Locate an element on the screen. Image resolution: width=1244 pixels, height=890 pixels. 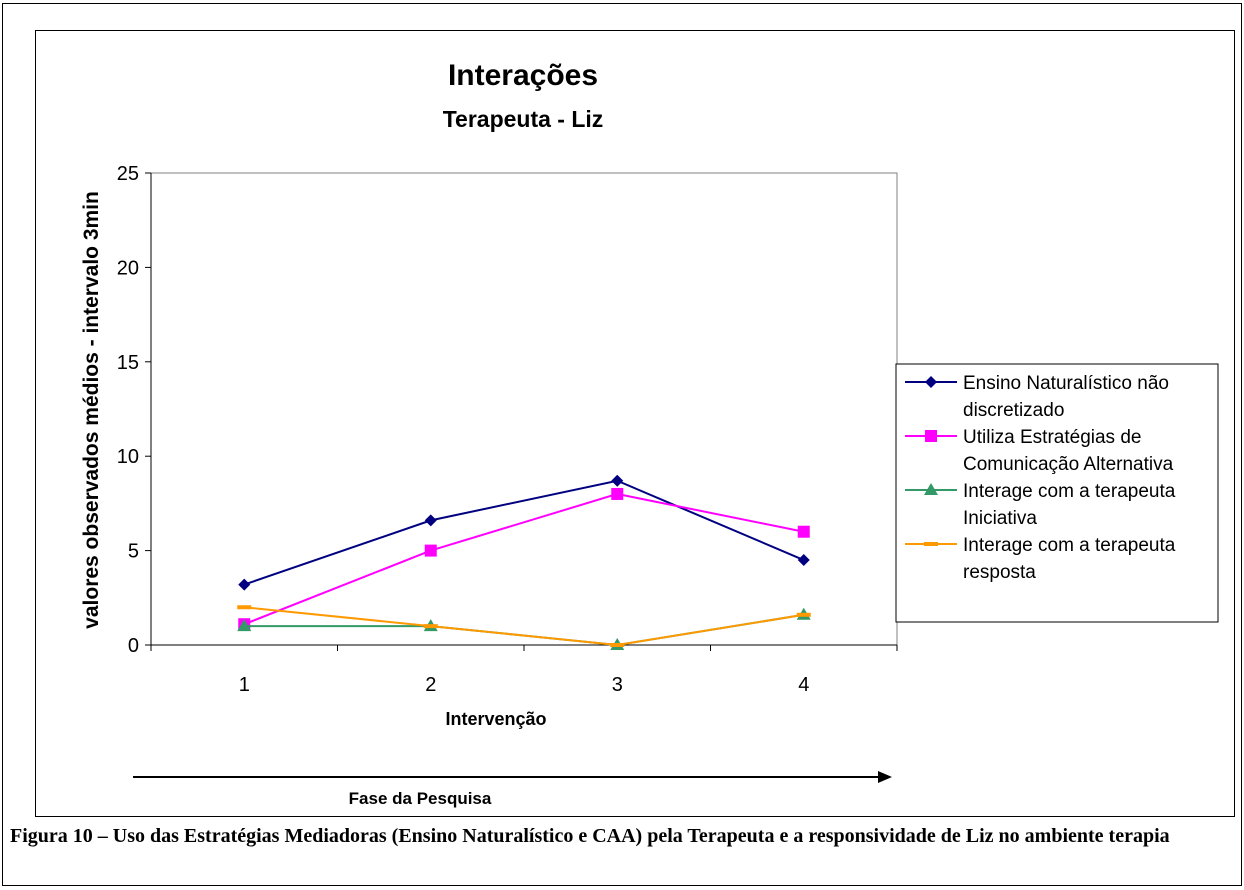
legend-label-2: Comunicação Alternativa is located at coordinates (1068, 464).